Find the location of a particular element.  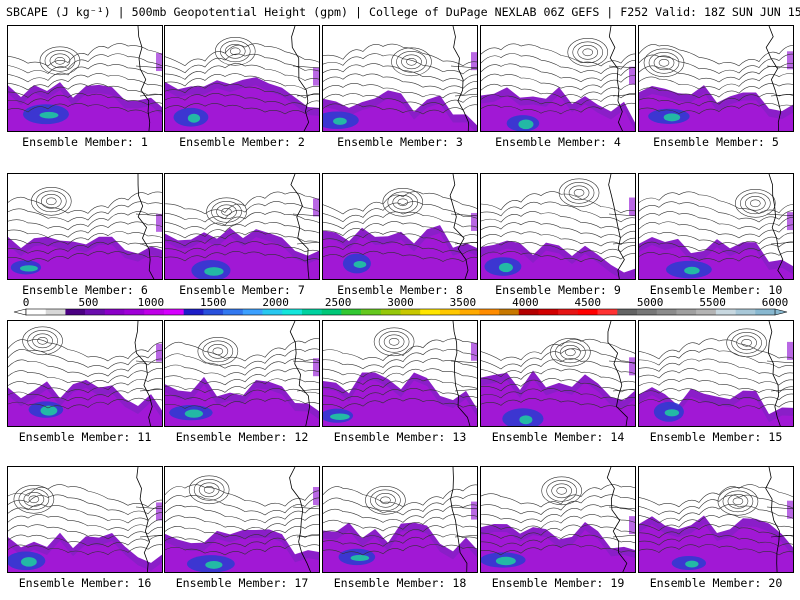

ensemble-member-label: Ensemble Member: 6 is located at coordinates (85, 290).